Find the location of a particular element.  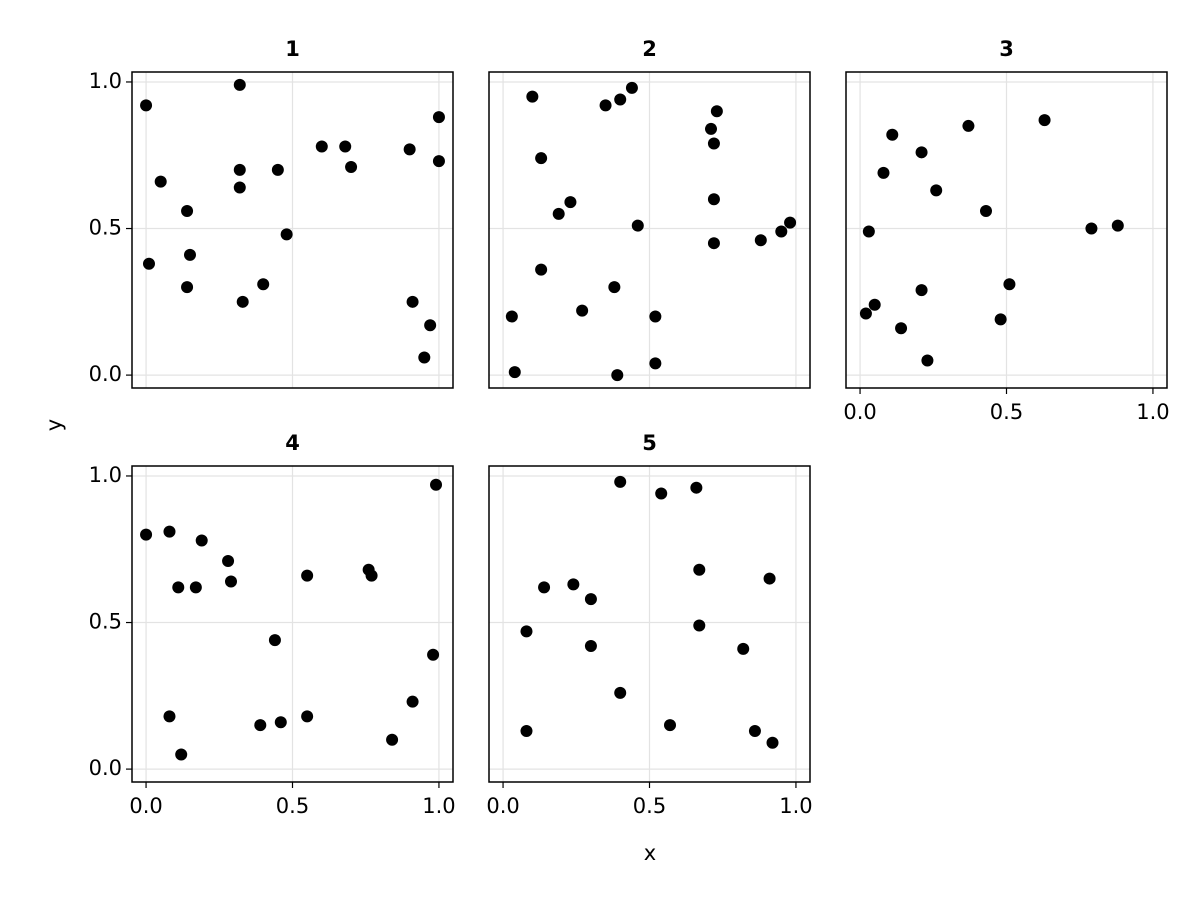

panel: 5 0.0 0.5 1.0 is located at coordinates (649, 624).